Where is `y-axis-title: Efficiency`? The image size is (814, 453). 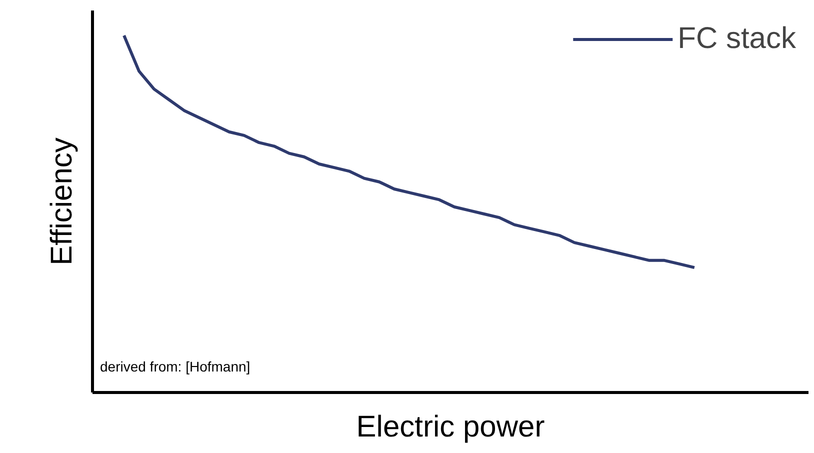 y-axis-title: Efficiency is located at coordinates (62, 202).